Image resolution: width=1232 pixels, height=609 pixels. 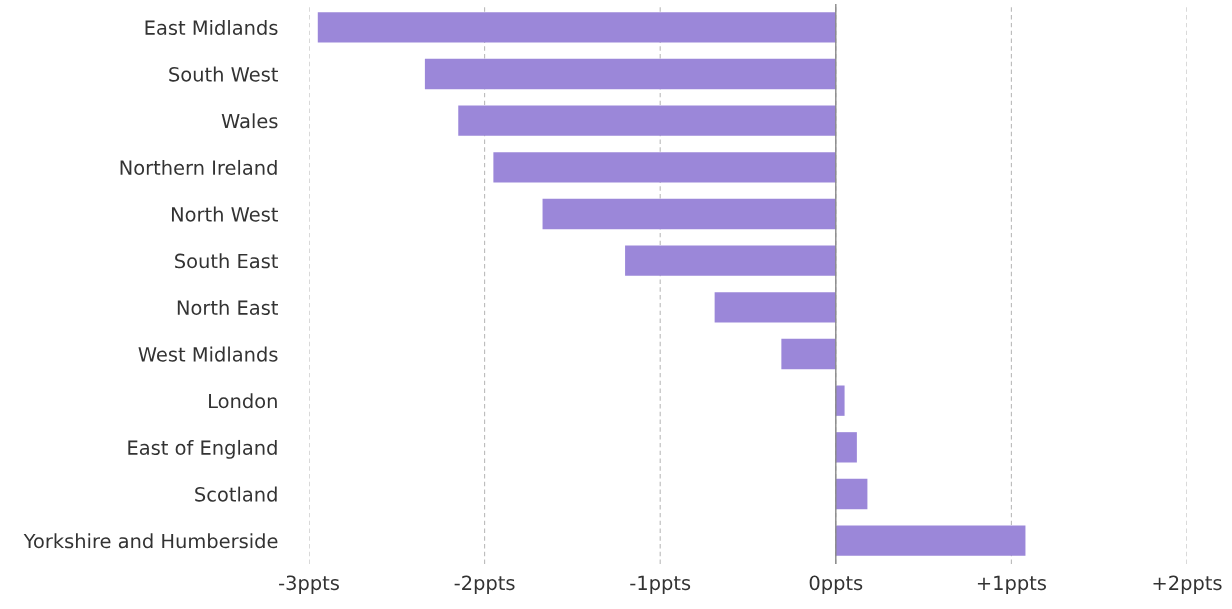 I want to click on y-tick-label: North West, so click(x=224, y=214).